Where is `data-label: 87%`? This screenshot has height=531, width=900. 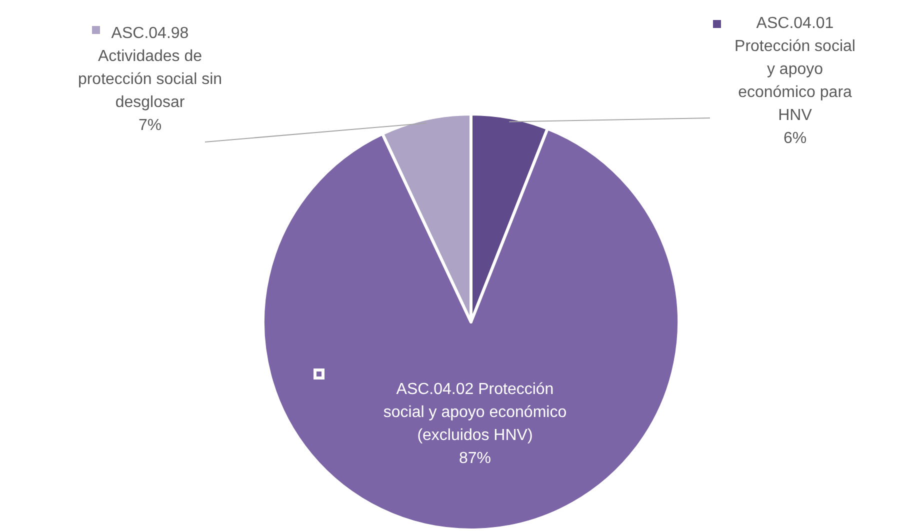
data-label: 87% is located at coordinates (475, 458).